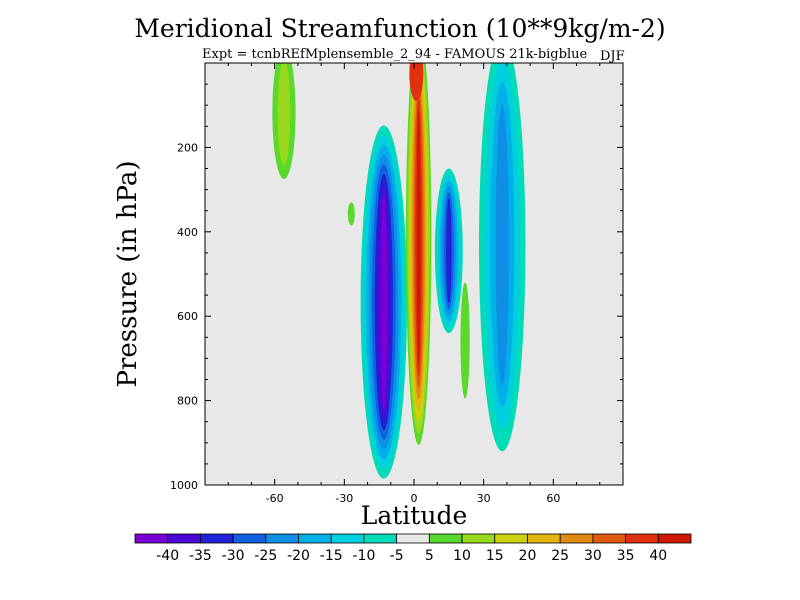  I want to click on colorbar-tick-label: -40, so click(167, 556).